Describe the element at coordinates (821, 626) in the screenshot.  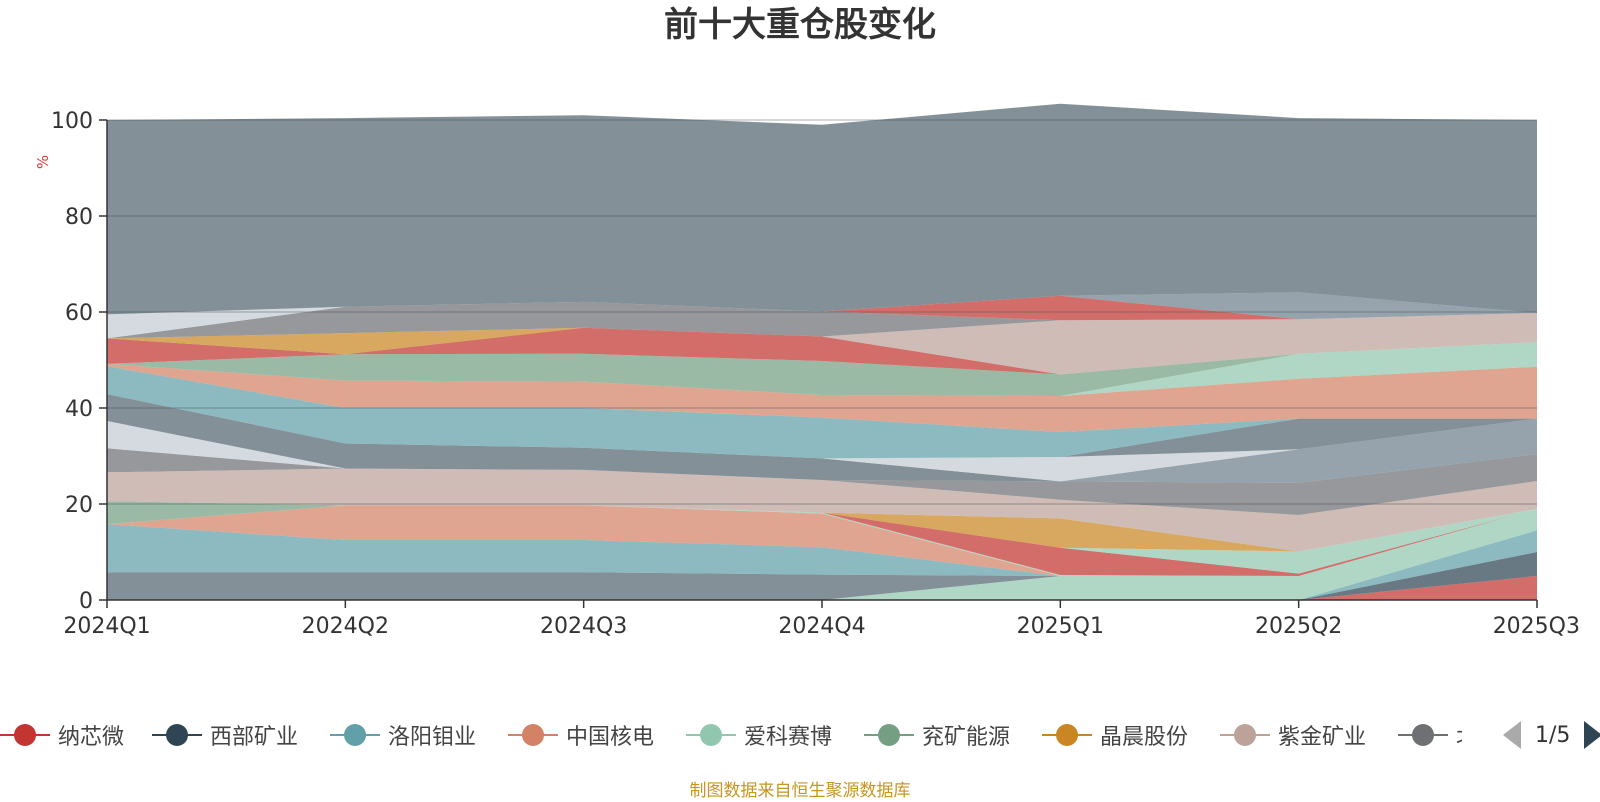
I see `x-tick-label: 2024Q4` at that location.